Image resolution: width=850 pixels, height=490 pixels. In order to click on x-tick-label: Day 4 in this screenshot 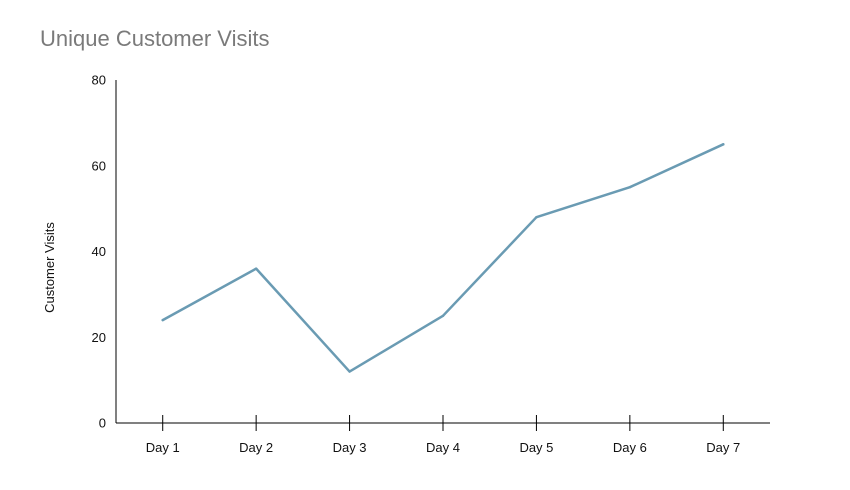, I will do `click(443, 447)`.